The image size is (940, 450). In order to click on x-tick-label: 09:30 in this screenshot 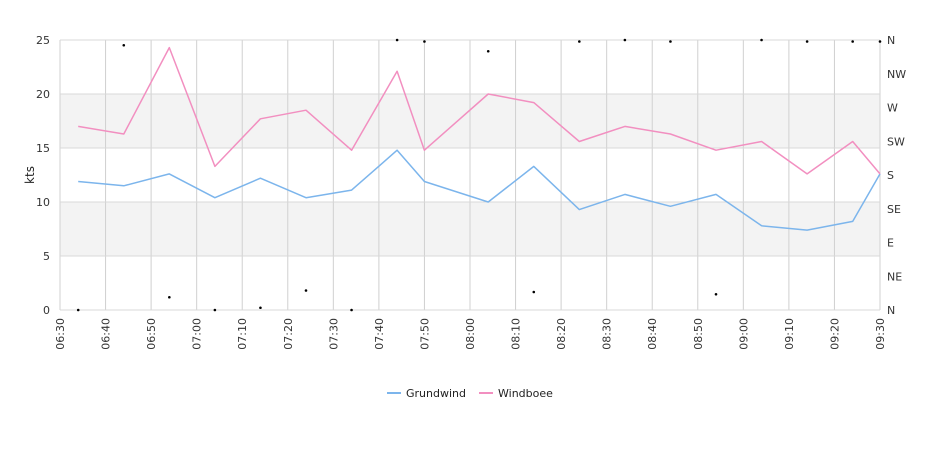, I will do `click(880, 334)`.